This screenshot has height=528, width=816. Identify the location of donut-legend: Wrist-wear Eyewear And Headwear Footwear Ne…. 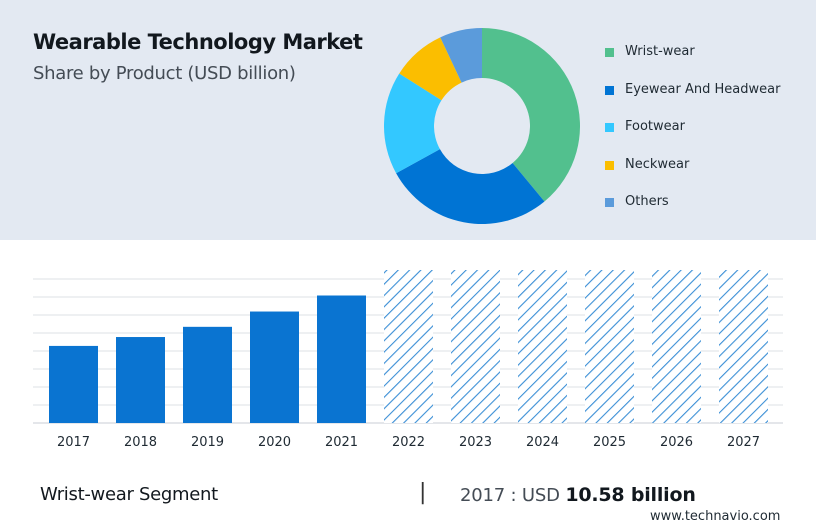
(692, 138).